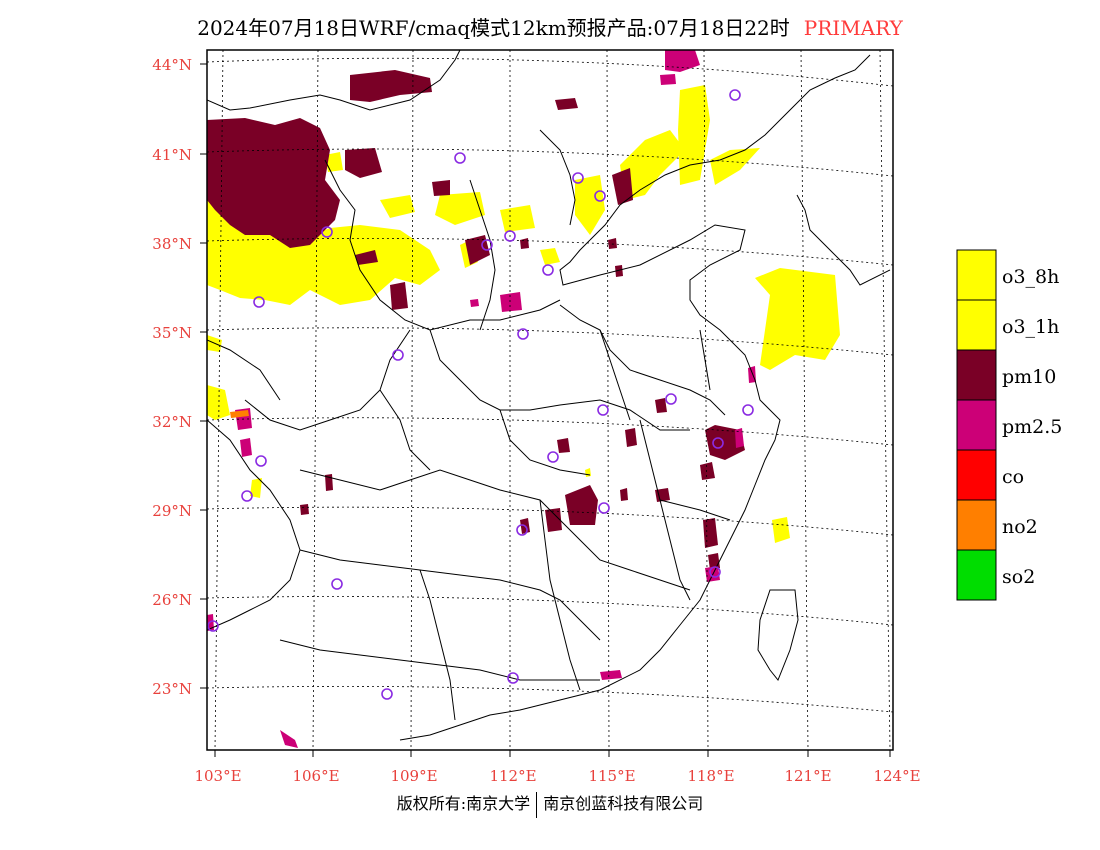  Describe the element at coordinates (976, 275) in the screenshot. I see `legend-swatch-o3-8h` at that location.